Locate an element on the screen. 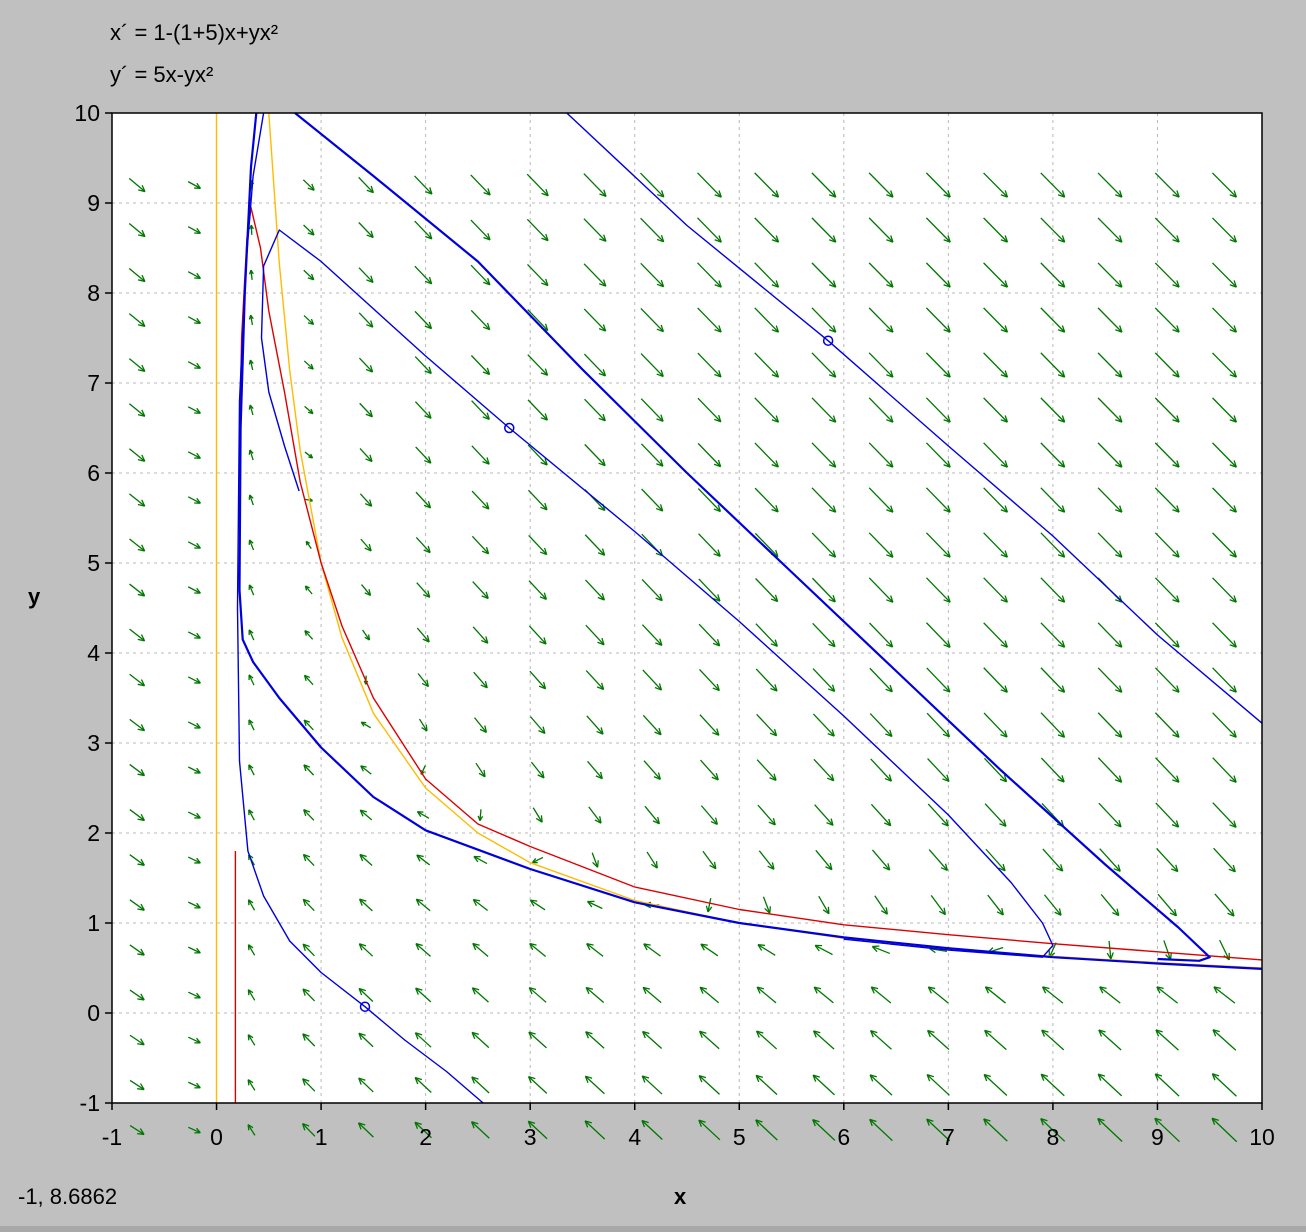 The height and width of the screenshot is (1232, 1306). initial-point-marker is located at coordinates (828, 340).